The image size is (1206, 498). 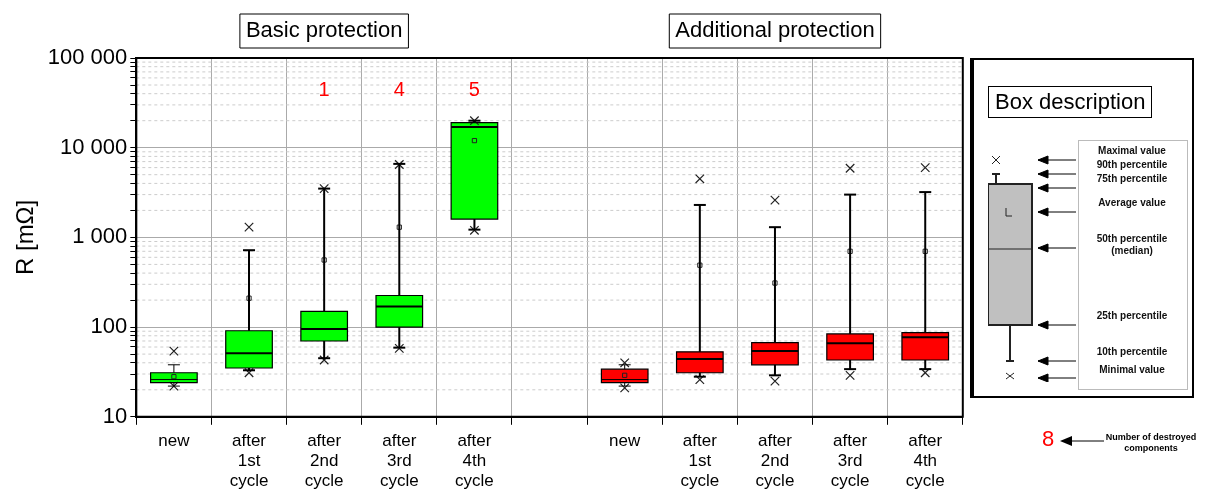 What do you see at coordinates (1132, 151) in the screenshot?
I see `text: Maximal value` at bounding box center [1132, 151].